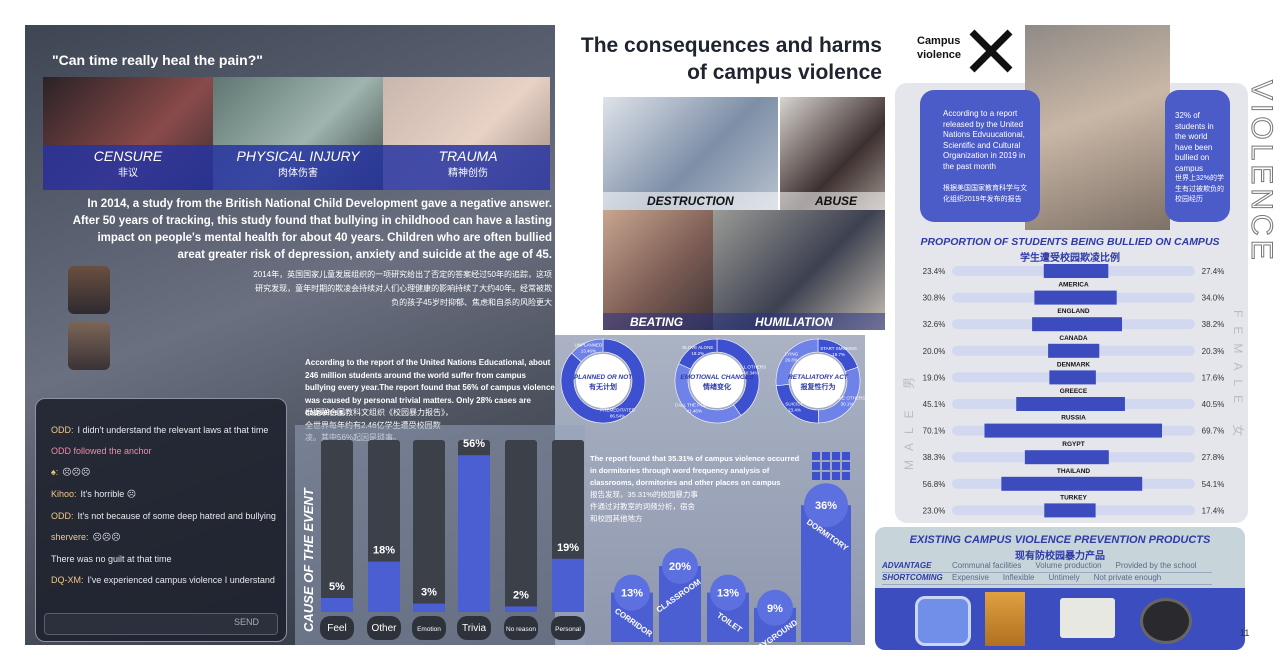 The height and width of the screenshot is (670, 1280). I want to click on side-word: VIOLENCE, so click(1262, 172).